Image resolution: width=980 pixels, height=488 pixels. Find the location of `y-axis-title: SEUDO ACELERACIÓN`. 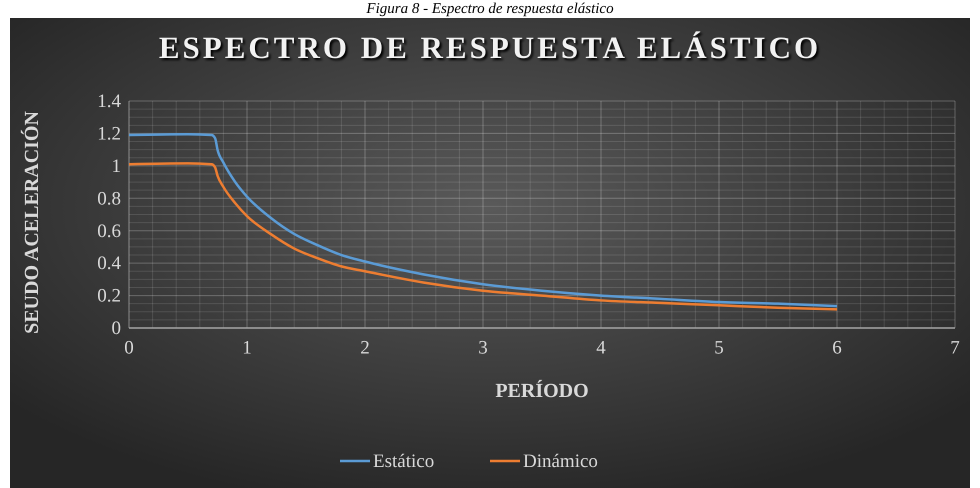

y-axis-title: SEUDO ACELERACIÓN is located at coordinates (31, 222).